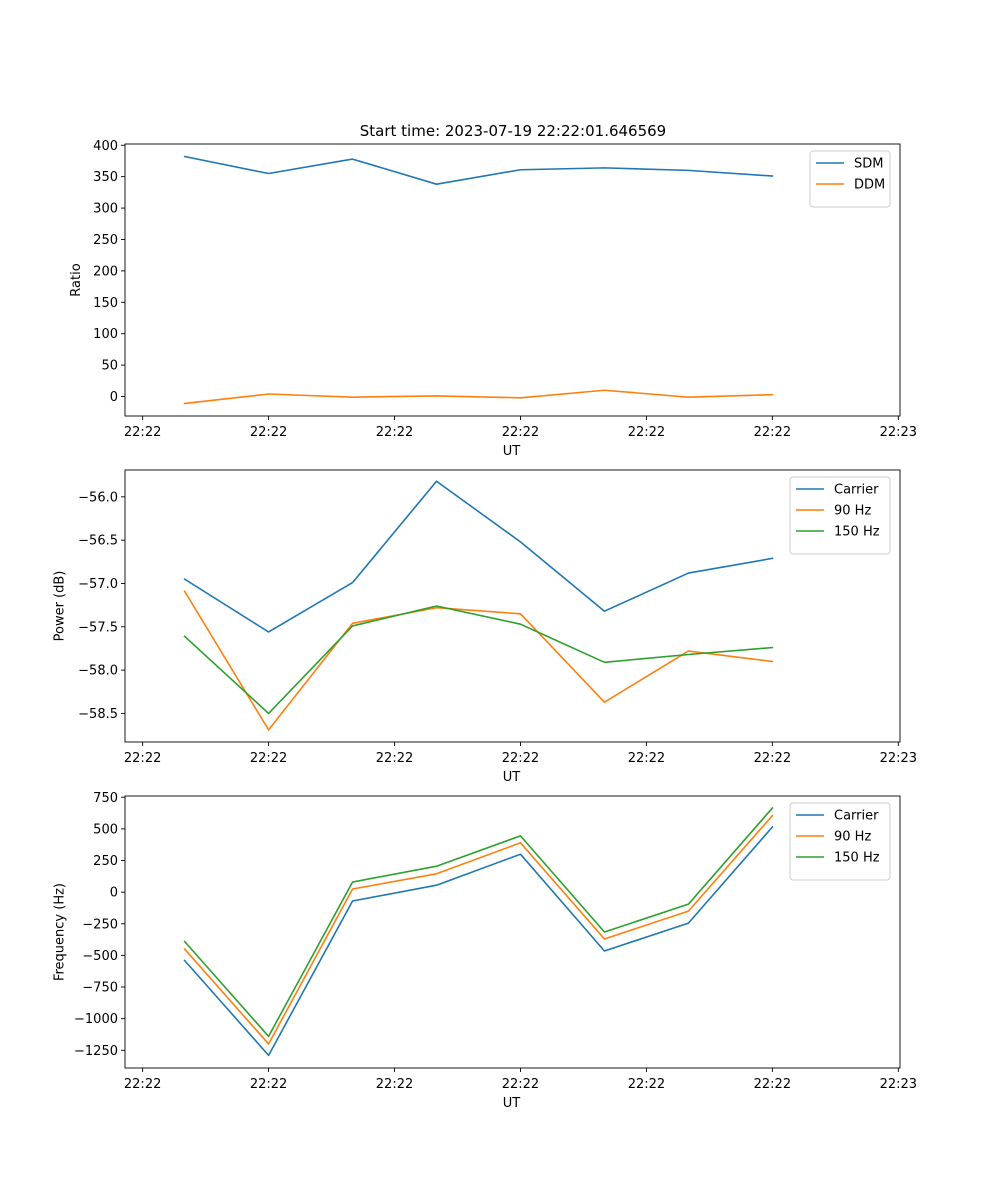 The width and height of the screenshot is (1000, 1200). I want to click on y-tick-label: −57.0, so click(98, 584).